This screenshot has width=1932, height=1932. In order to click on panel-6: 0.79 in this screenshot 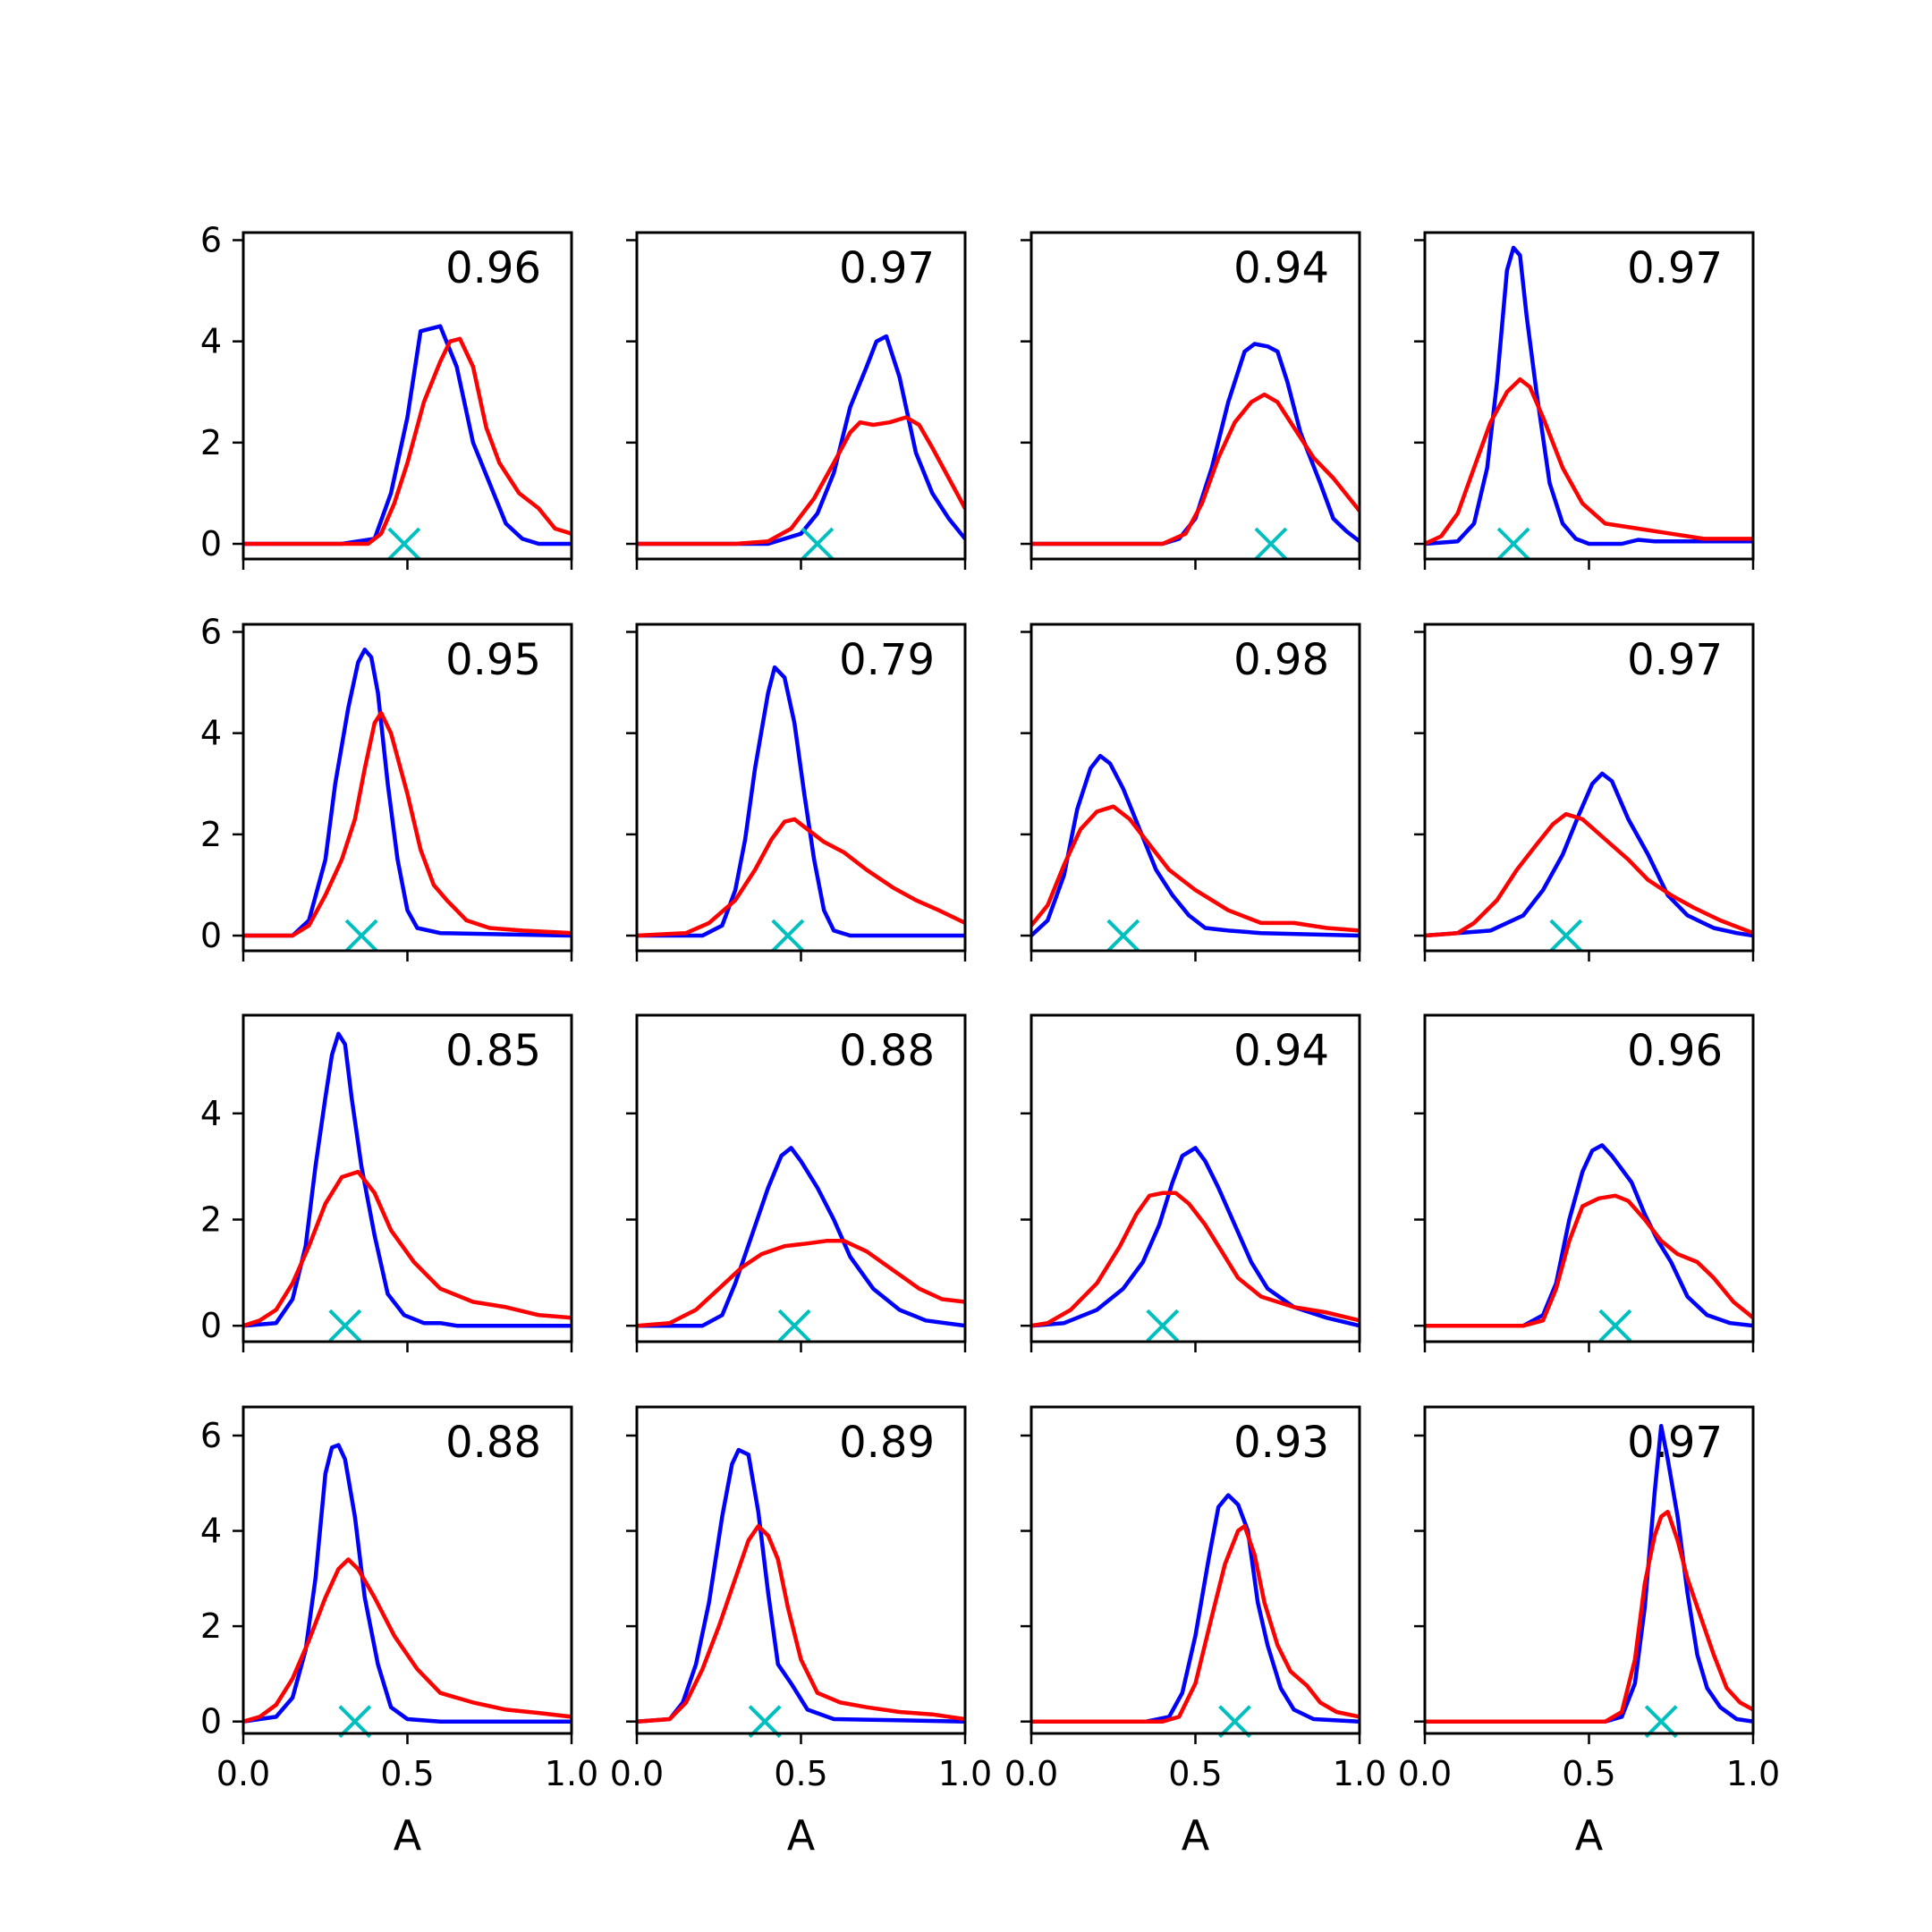, I will do `click(796, 792)`.